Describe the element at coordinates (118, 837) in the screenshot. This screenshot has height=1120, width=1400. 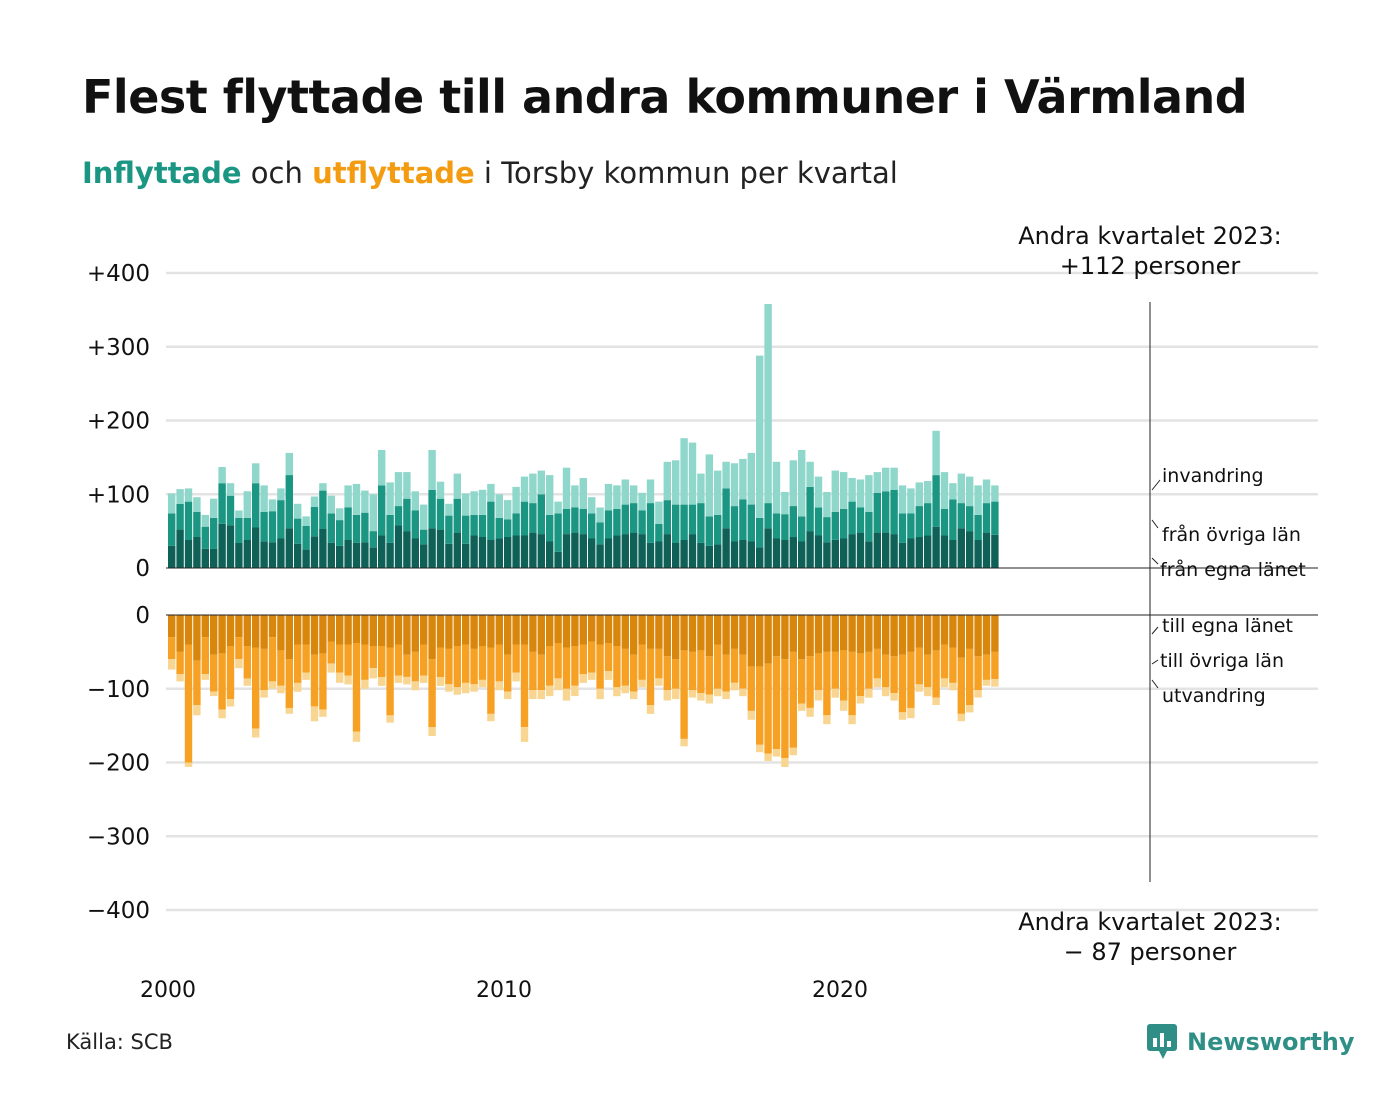
I see `y-tick-label-out: −300` at that location.